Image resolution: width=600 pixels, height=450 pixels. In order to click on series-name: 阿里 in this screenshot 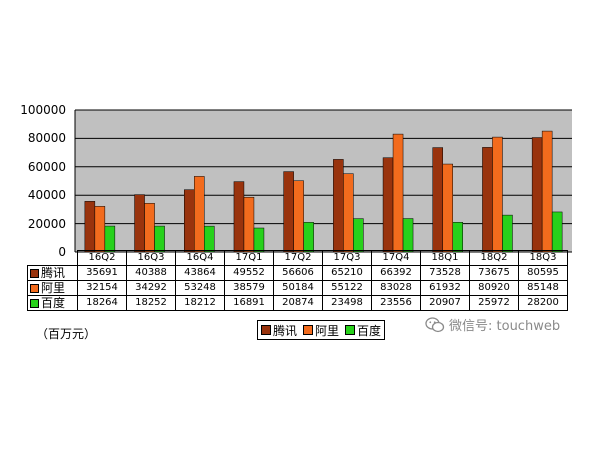, I will do `click(53, 288)`.